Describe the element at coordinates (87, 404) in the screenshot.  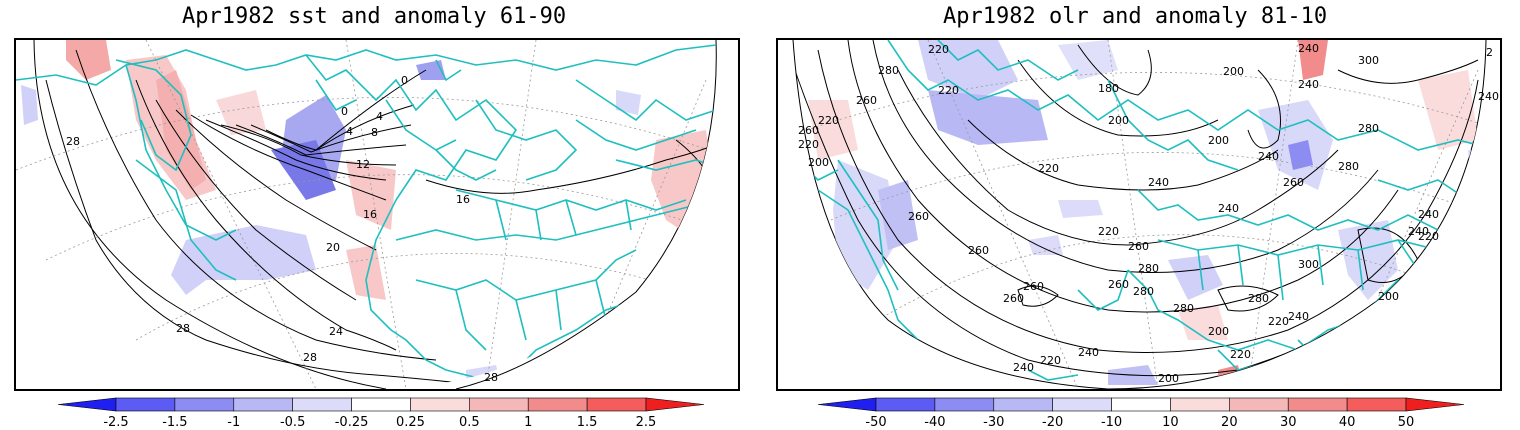
I see `sst-colorbar-low-triangle` at that location.